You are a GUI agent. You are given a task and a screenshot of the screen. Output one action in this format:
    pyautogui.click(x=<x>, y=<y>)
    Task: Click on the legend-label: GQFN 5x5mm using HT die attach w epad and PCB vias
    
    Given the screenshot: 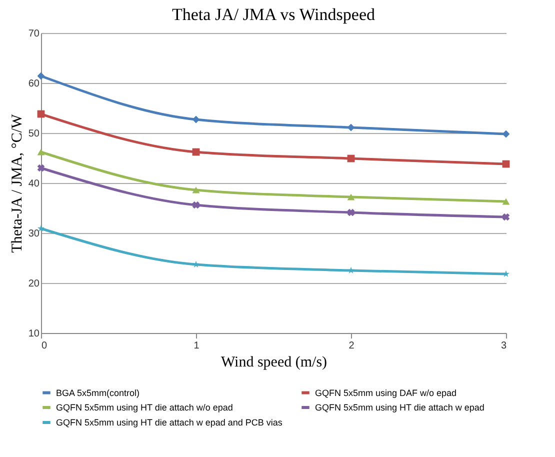 What is the action you would take?
    pyautogui.click(x=169, y=423)
    